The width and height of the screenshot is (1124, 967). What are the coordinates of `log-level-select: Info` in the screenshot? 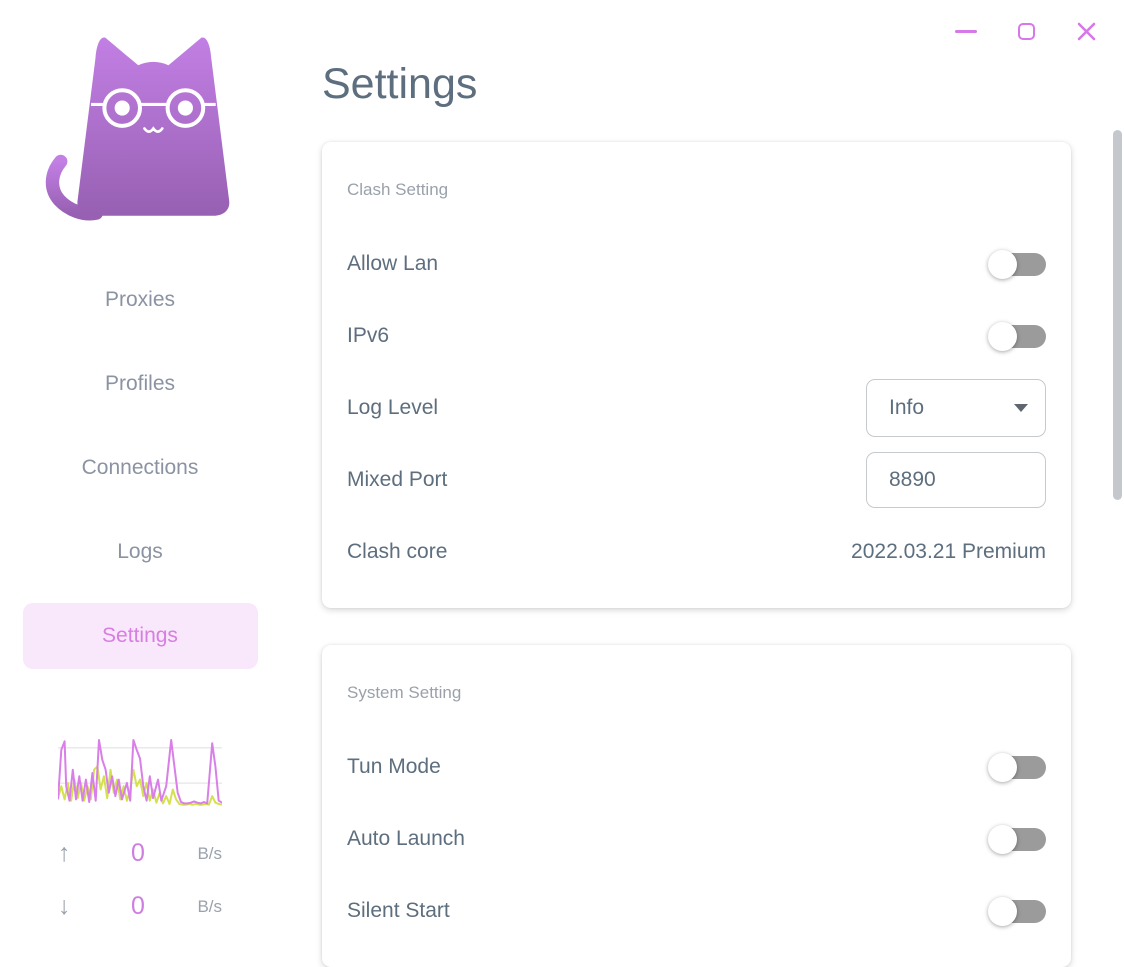 It's located at (956, 408).